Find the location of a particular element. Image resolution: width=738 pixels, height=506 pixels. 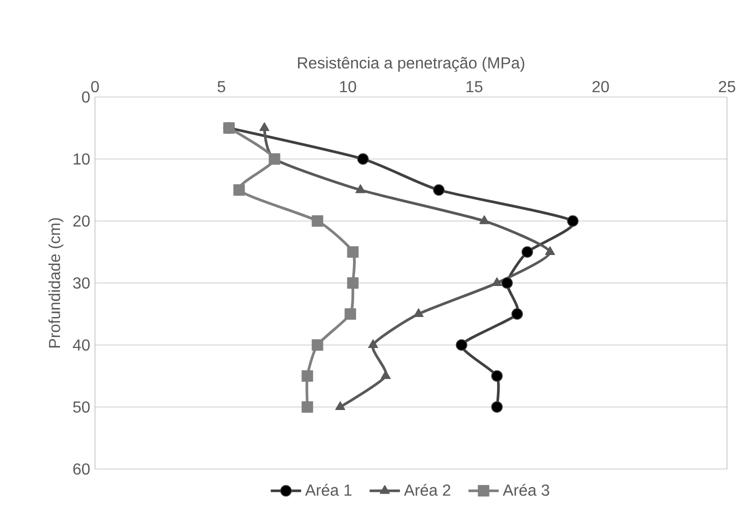

legend-label: Aréa 2 is located at coordinates (427, 490).